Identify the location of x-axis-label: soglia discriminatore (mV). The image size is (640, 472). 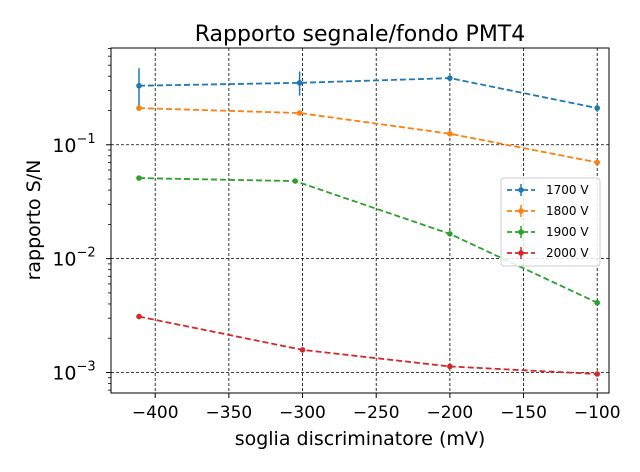
(360, 439).